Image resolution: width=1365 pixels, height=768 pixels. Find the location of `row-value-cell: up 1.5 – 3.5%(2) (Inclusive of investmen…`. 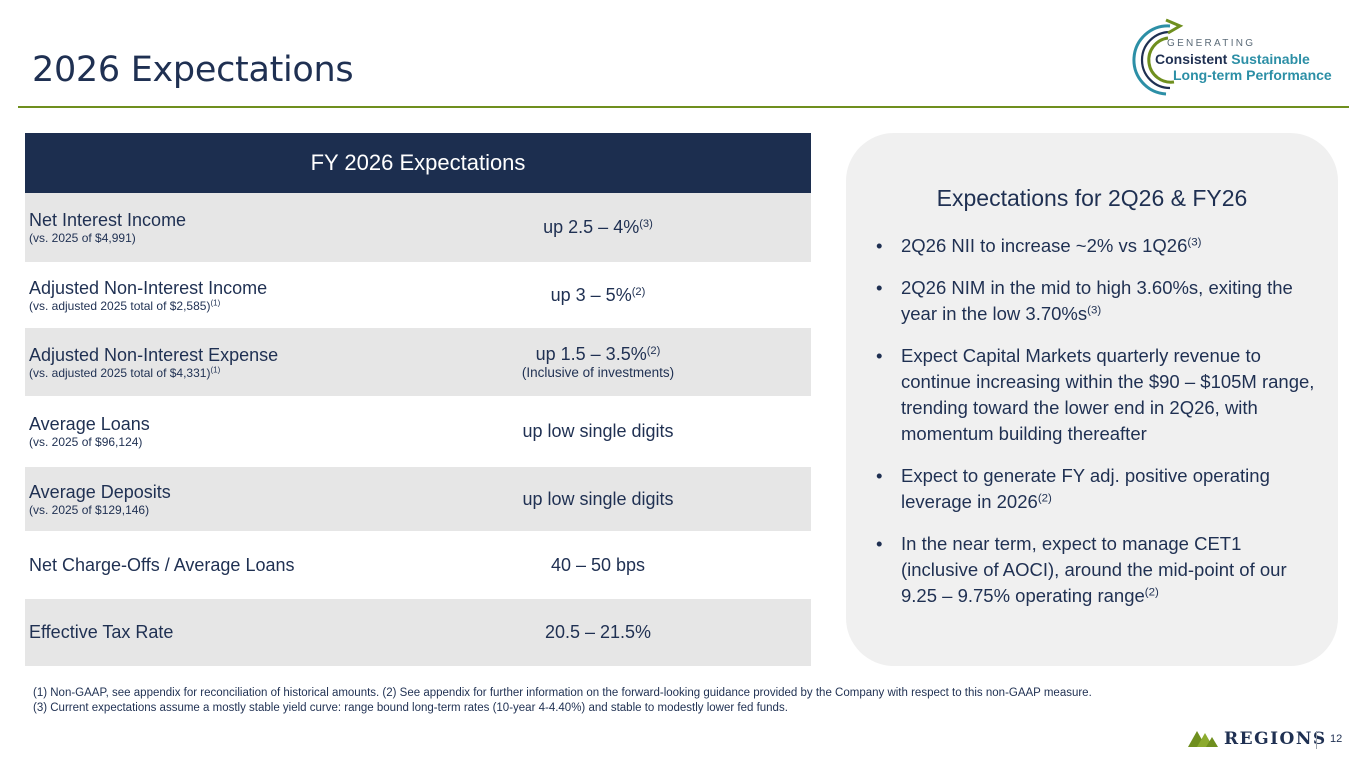

row-value-cell: up 1.5 – 3.5%(2) (Inclusive of investmen… is located at coordinates (640, 362).